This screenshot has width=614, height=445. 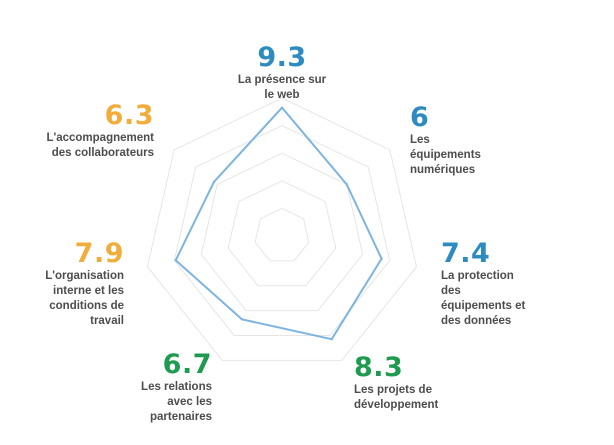 I want to click on caption-equipements-numeriques: Les équipements numériques, so click(x=445, y=155).